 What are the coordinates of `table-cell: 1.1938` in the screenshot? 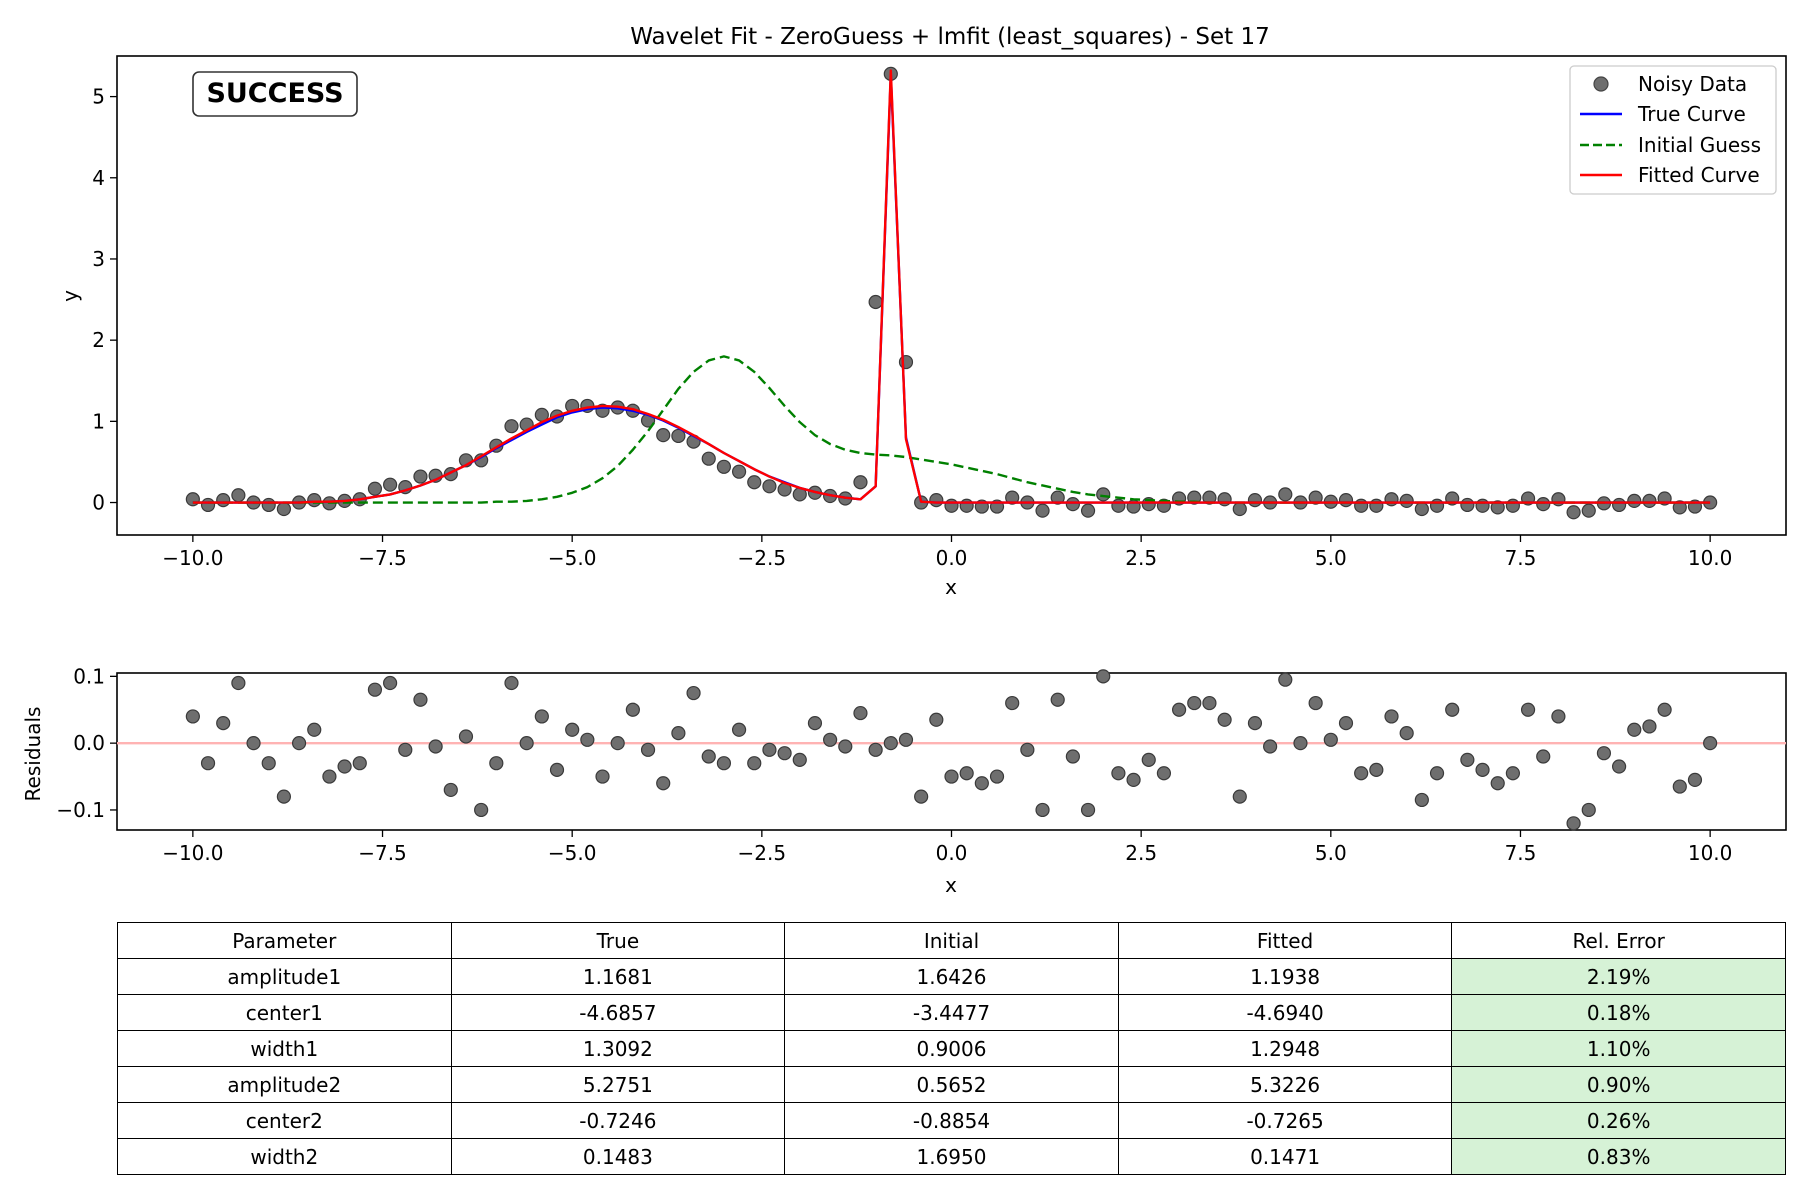 It's located at (1285, 976).